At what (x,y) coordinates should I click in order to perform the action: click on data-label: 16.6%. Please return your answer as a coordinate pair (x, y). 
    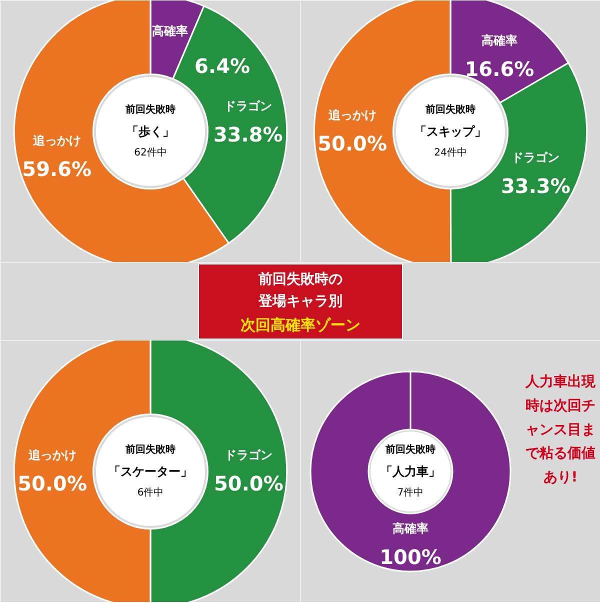
    Looking at the image, I should click on (499, 69).